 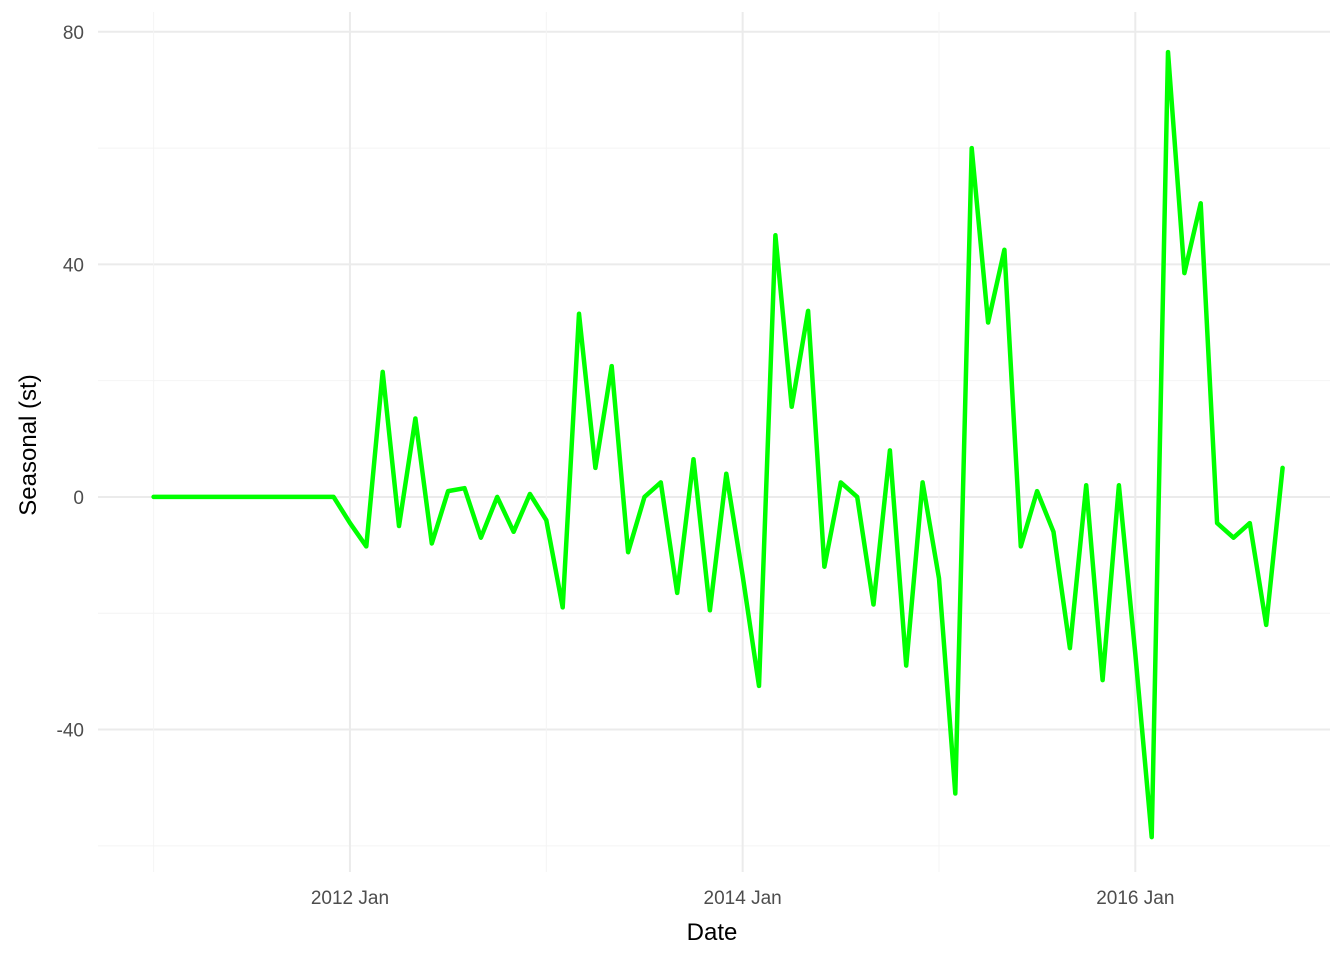 I want to click on x-tick-label: 2012 Jan, so click(x=350, y=898).